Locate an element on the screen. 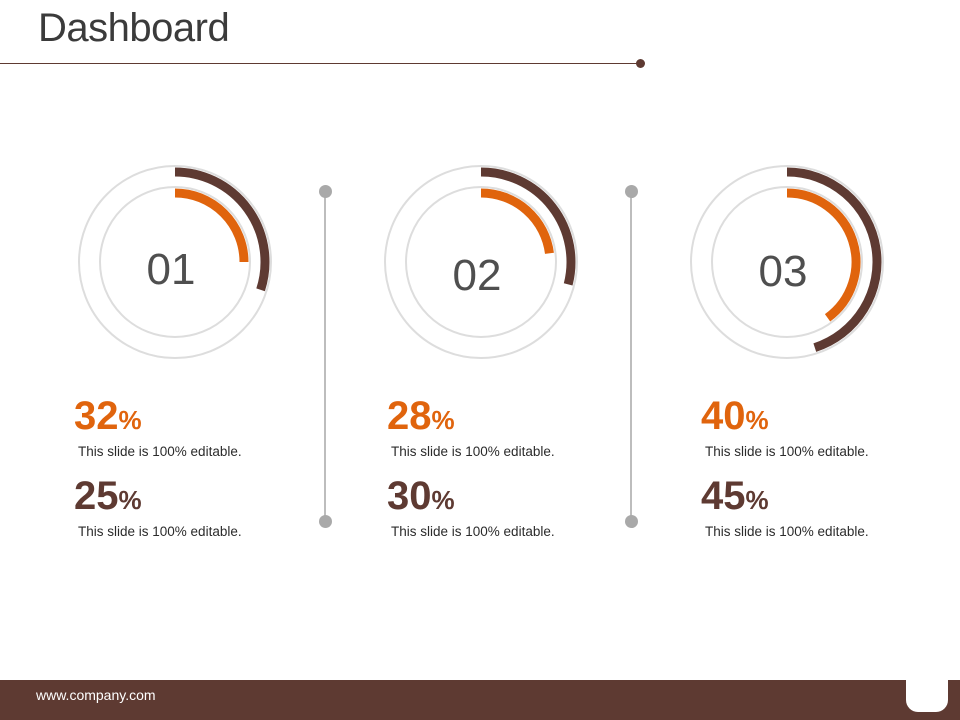 This screenshot has width=960, height=720. stat-number: 45 is located at coordinates (723, 496).